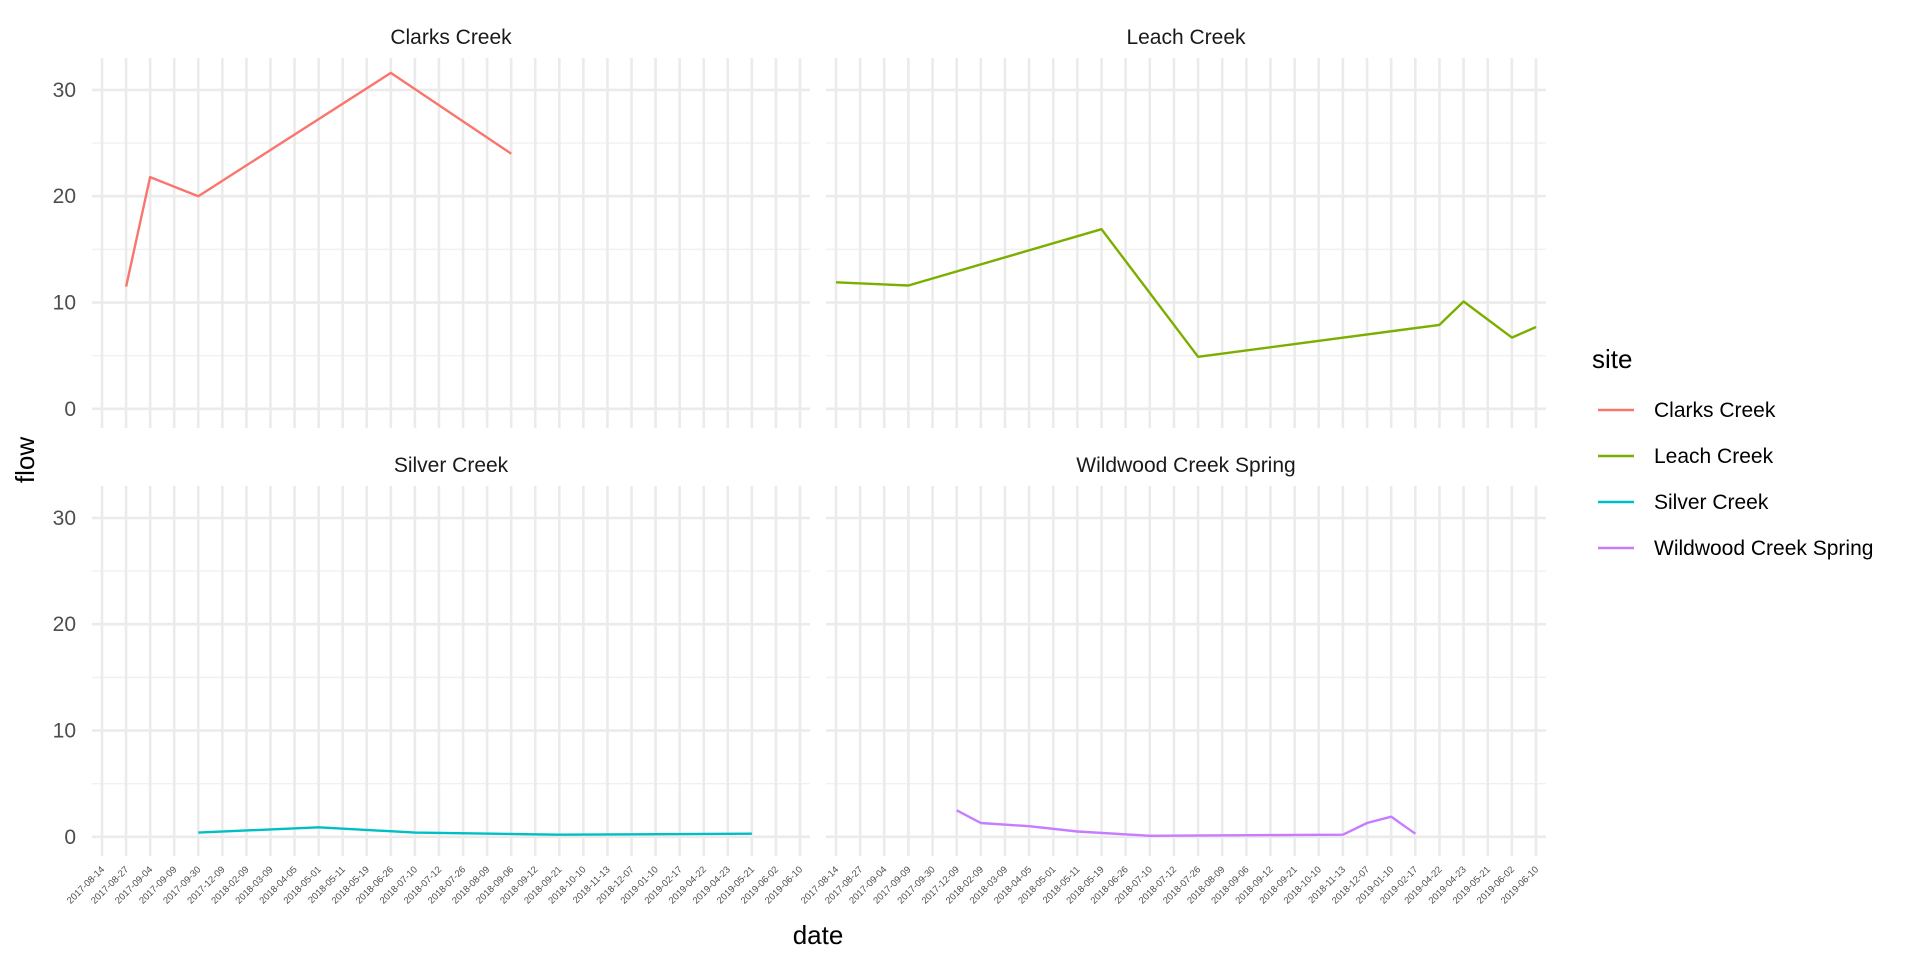 Image resolution: width=1920 pixels, height=960 pixels. What do you see at coordinates (1612, 359) in the screenshot?
I see `legend-title: site` at bounding box center [1612, 359].